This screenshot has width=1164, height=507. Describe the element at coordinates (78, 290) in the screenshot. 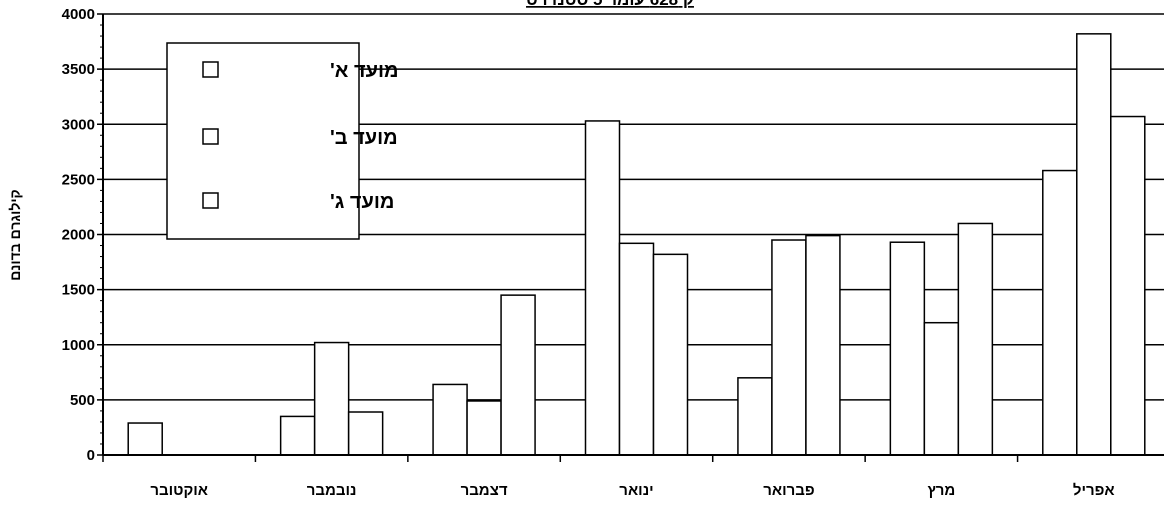

I see `y-tick-label: 1500` at that location.